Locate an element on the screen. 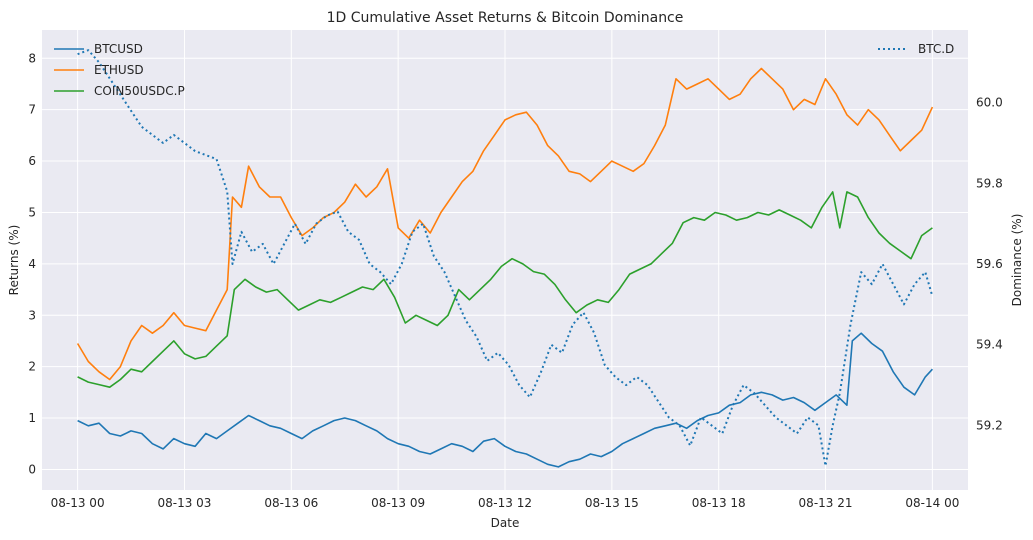  y-right-tick-labels: 59.2 59.4 59.6 59.8 60.0 is located at coordinates (989, 264).